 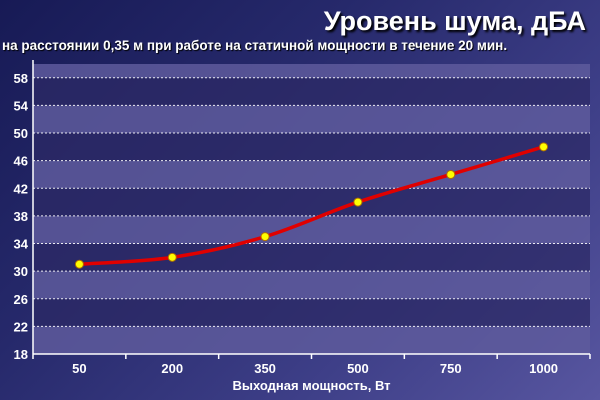 I want to click on y-tick-label: 42, so click(x=21, y=188).